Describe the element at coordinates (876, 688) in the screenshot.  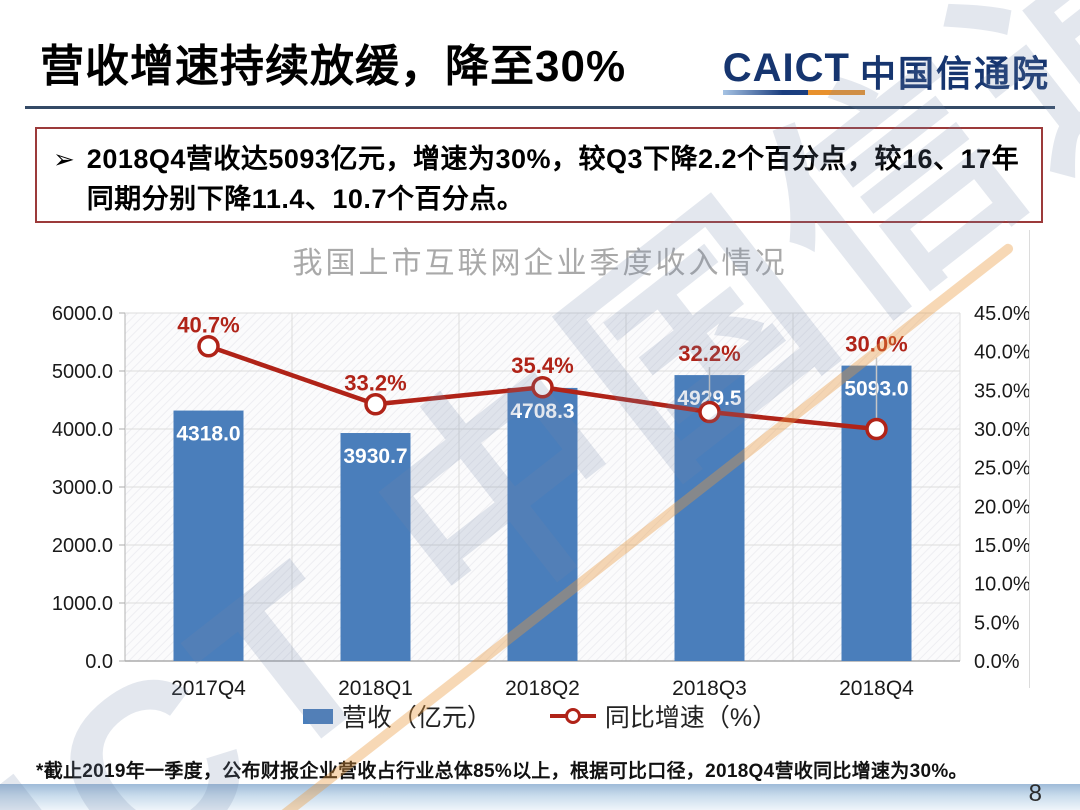
I see `x-axis-label: 2018Q4` at that location.